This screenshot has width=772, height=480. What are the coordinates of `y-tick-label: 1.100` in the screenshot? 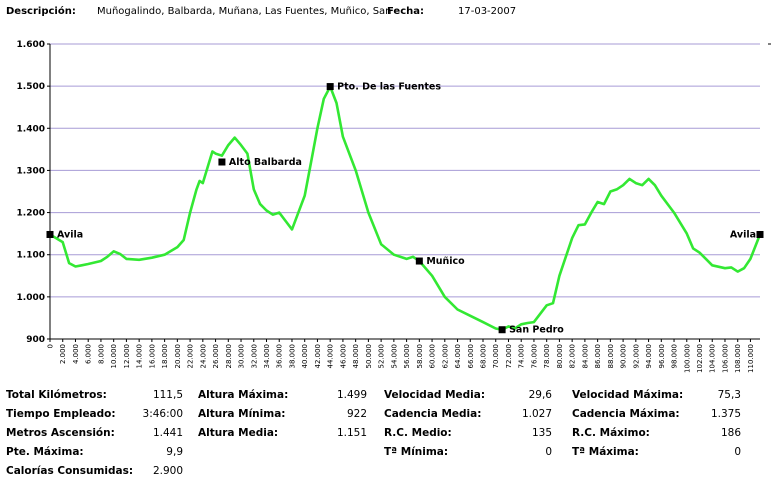 It's located at (31, 256).